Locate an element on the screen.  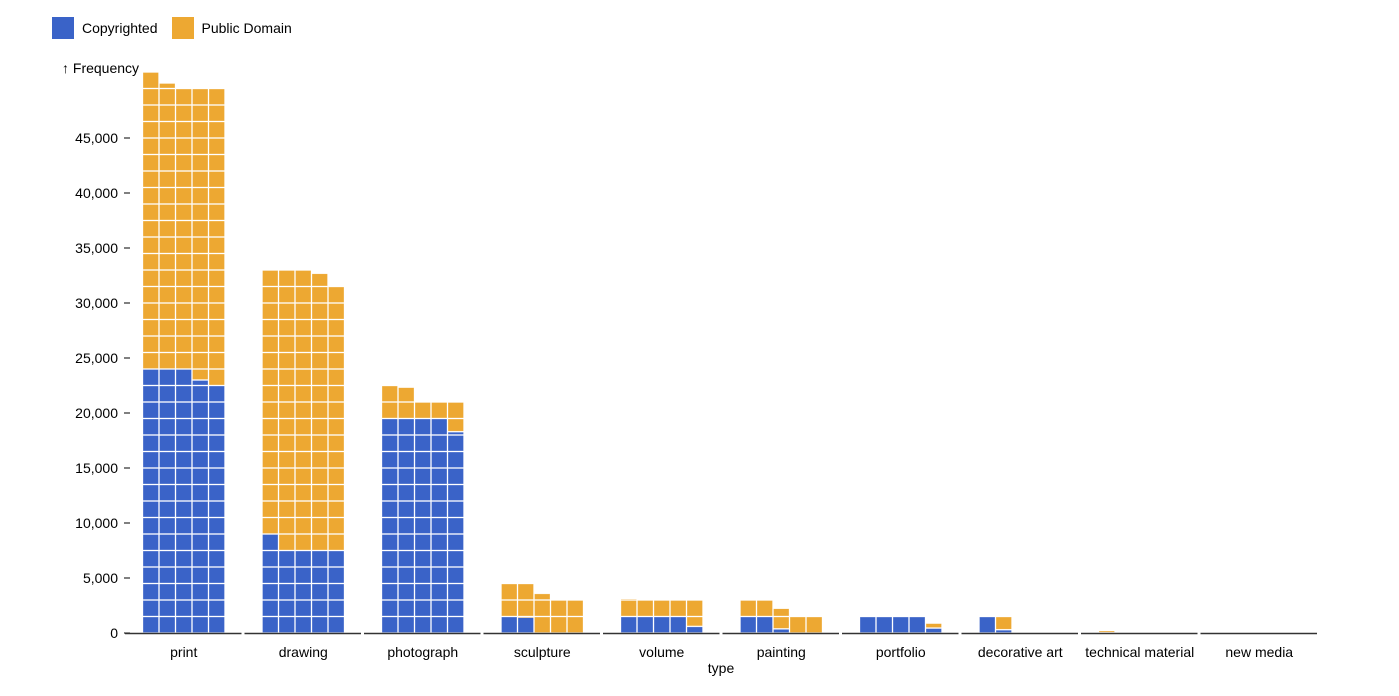
y-tick-label: 15,000 is located at coordinates (96, 468).